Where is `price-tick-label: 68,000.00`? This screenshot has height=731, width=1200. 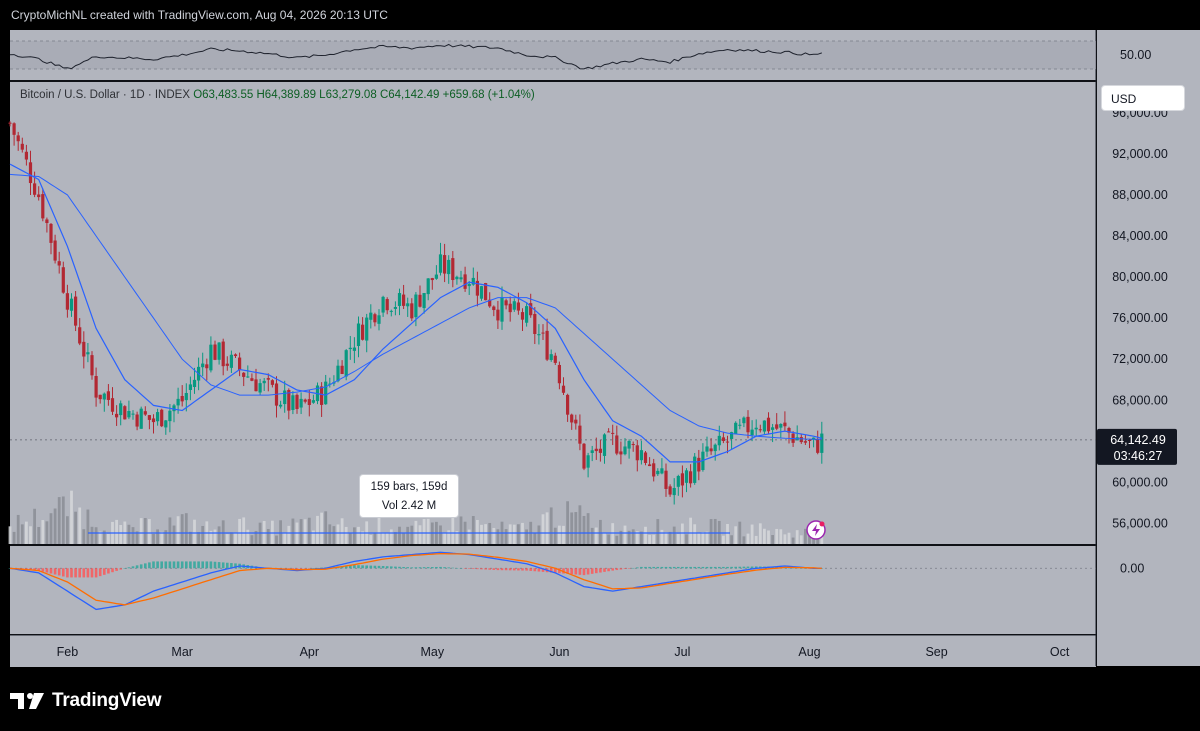 price-tick-label: 68,000.00 is located at coordinates (1140, 400).